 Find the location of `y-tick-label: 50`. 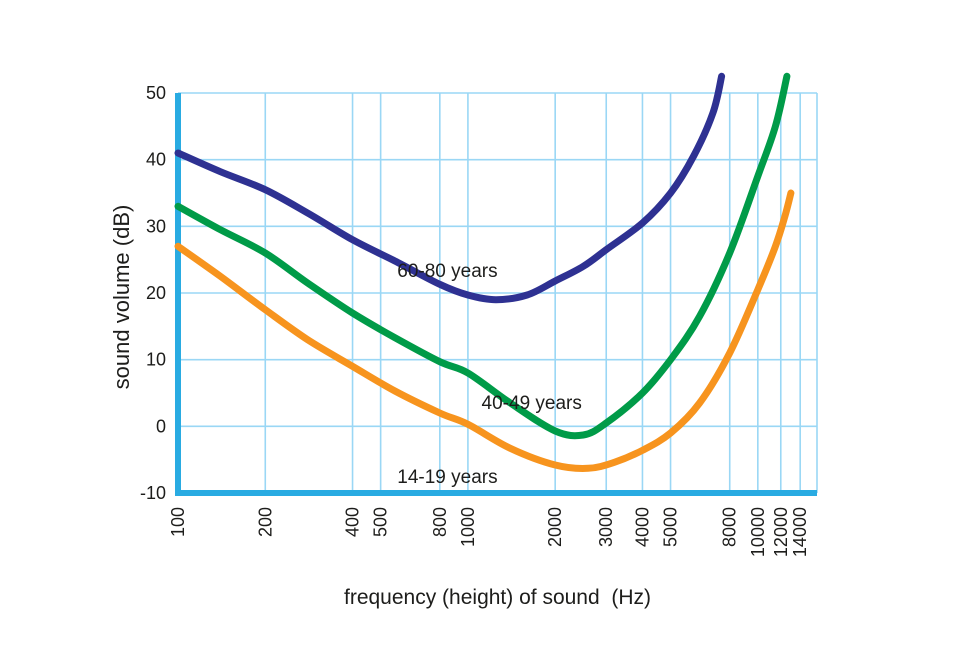

y-tick-label: 50 is located at coordinates (156, 93).